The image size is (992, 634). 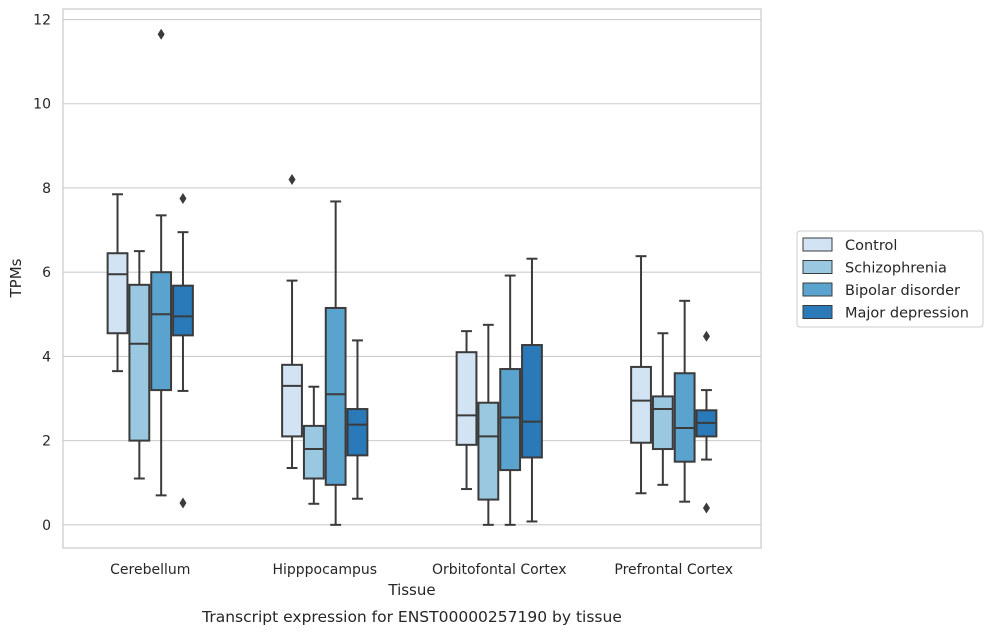 What do you see at coordinates (46, 526) in the screenshot?
I see `y-tick-label: 0` at bounding box center [46, 526].